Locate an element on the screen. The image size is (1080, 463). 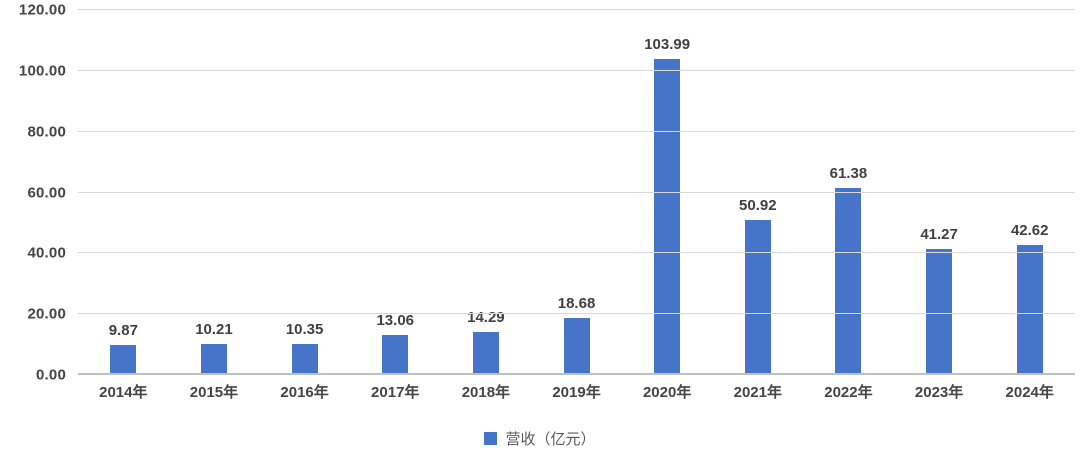
bar-value-label: 9.87 is located at coordinates (123, 330).